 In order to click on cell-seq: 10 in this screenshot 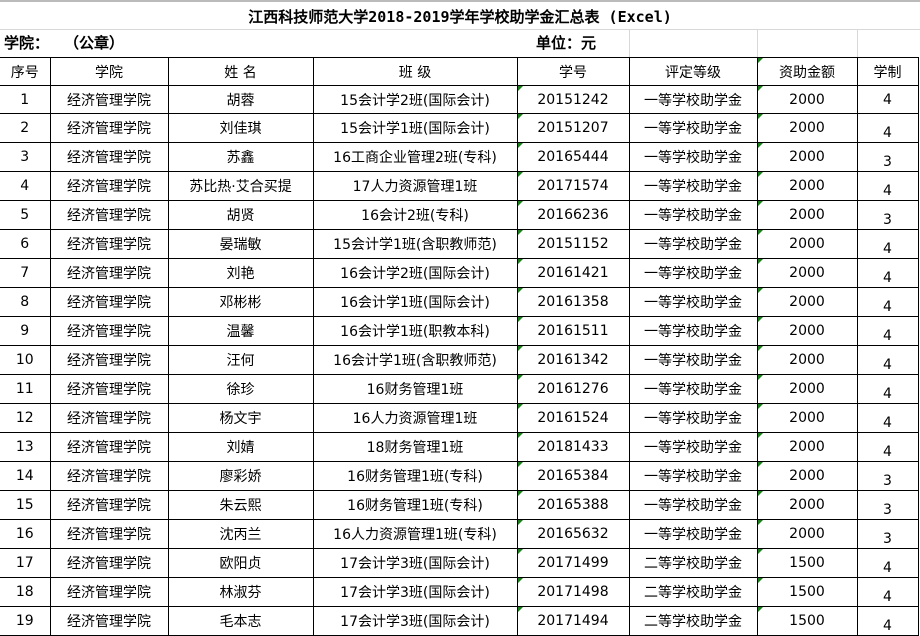, I will do `click(25, 360)`.